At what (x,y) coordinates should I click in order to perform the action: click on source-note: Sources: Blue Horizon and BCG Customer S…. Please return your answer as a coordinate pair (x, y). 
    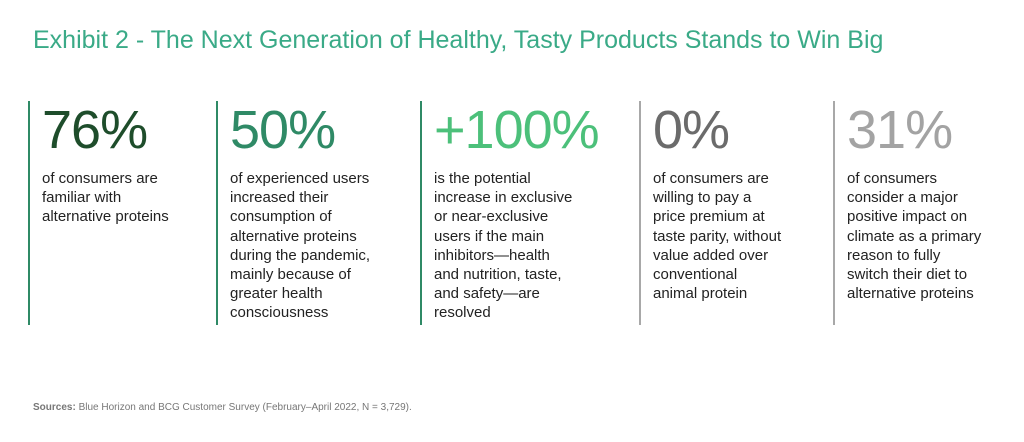
    Looking at the image, I should click on (222, 407).